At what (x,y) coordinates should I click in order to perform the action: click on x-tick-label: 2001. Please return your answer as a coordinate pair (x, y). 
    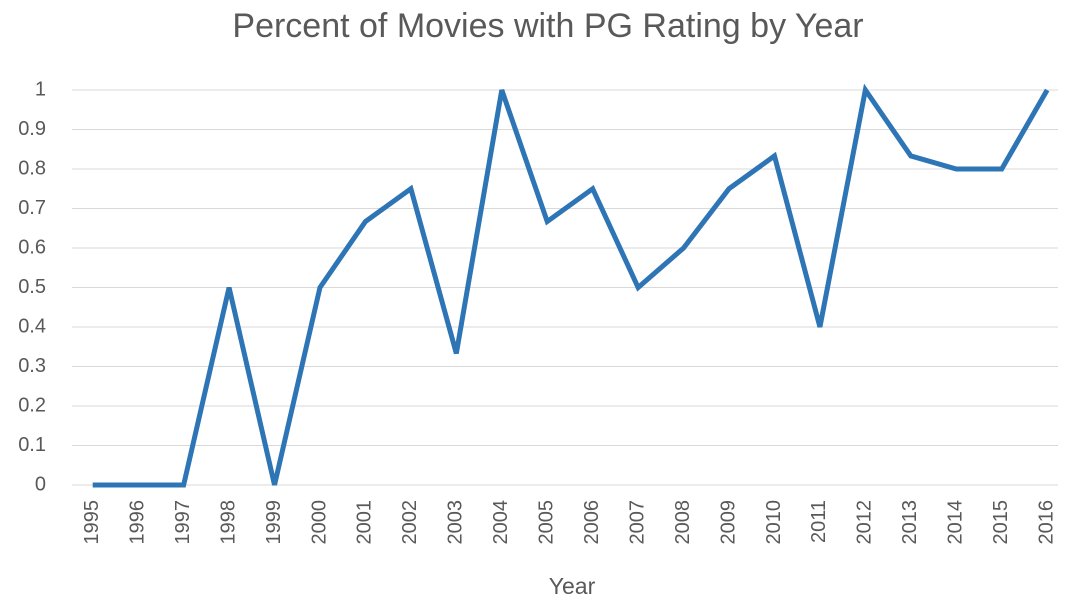
    Looking at the image, I should click on (365, 522).